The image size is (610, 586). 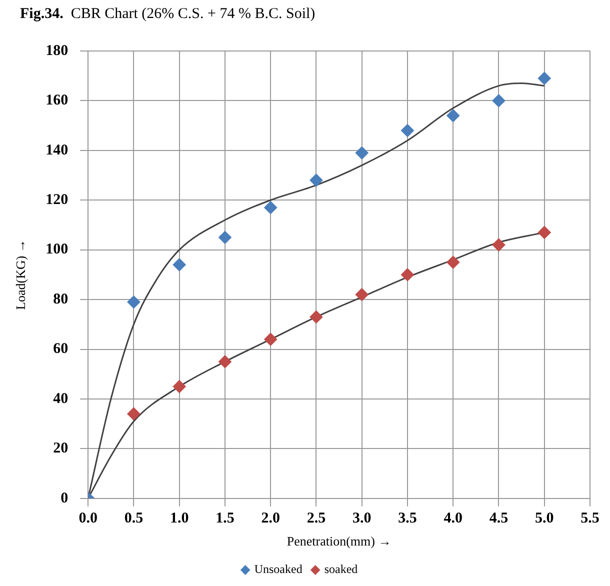 I want to click on y-tick-label: 20, so click(x=60, y=448).